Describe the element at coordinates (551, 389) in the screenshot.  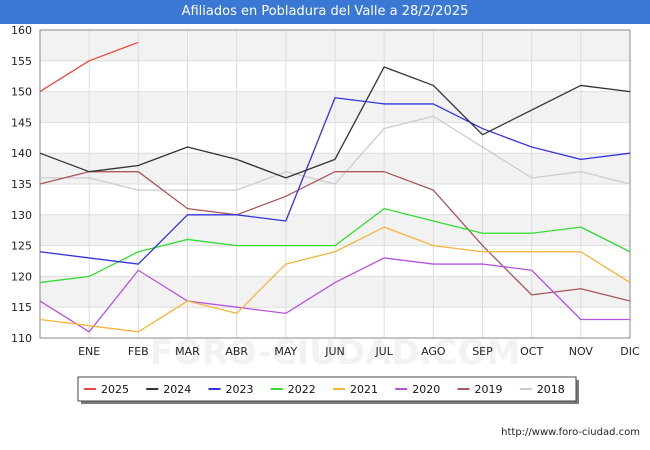
I see `legend-label-2018: 2018` at that location.